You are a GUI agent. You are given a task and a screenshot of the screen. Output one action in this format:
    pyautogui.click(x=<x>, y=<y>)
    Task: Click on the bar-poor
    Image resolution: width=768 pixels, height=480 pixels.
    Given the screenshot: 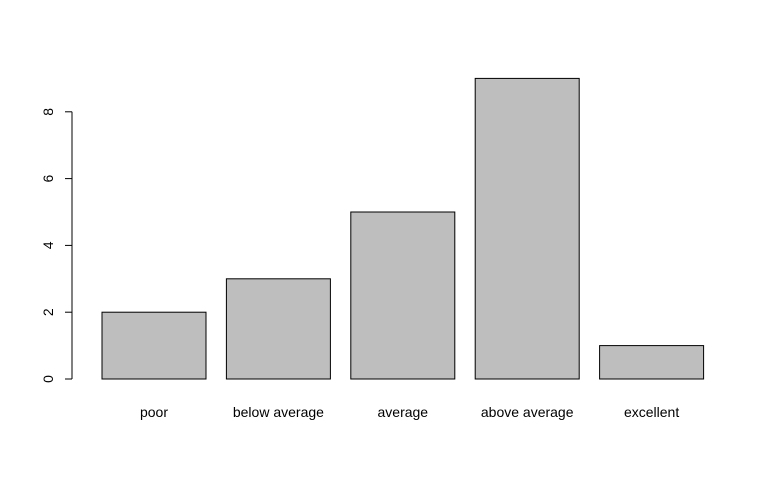 What is the action you would take?
    pyautogui.click(x=154, y=345)
    